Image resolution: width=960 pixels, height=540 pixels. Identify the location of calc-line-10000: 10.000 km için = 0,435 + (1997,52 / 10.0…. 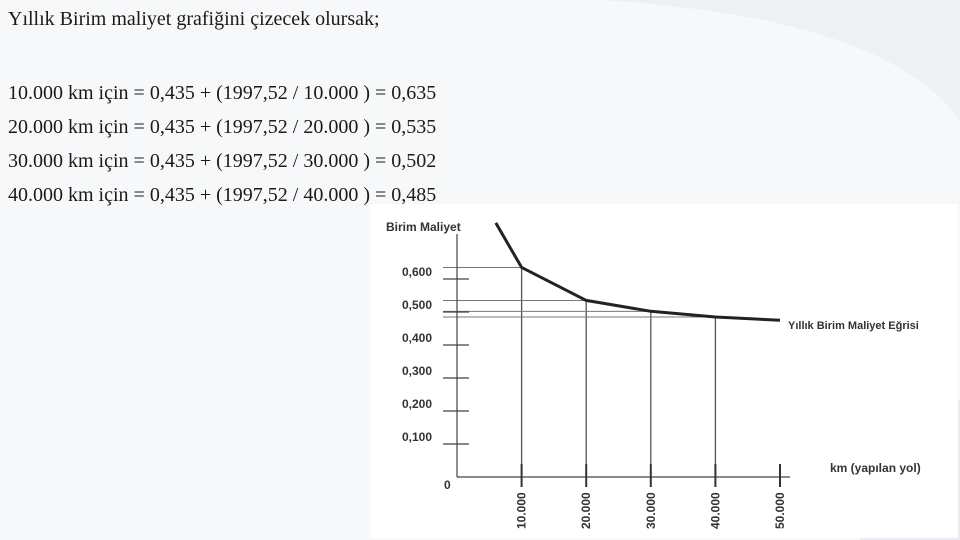
(222, 93).